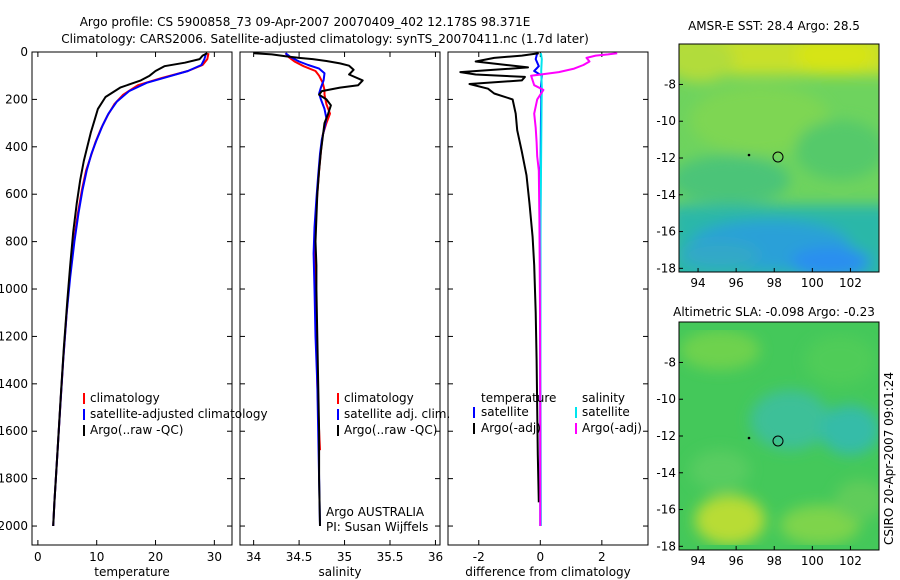 This screenshot has width=900, height=580. Describe the element at coordinates (666, 158) in the screenshot. I see `sst-map-ytick-label: -12` at that location.